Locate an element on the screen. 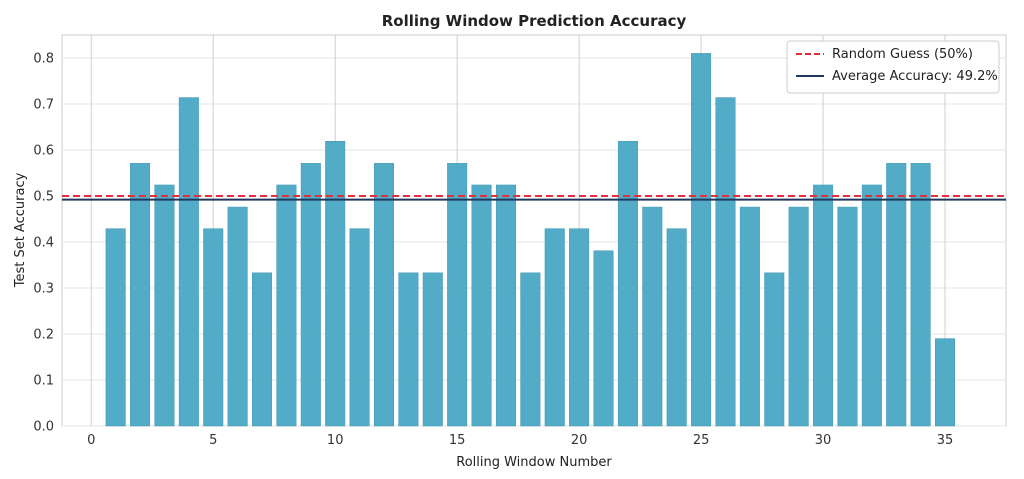  x-ticks: 0 5 10 15 20 25 30 35 is located at coordinates (520, 440).